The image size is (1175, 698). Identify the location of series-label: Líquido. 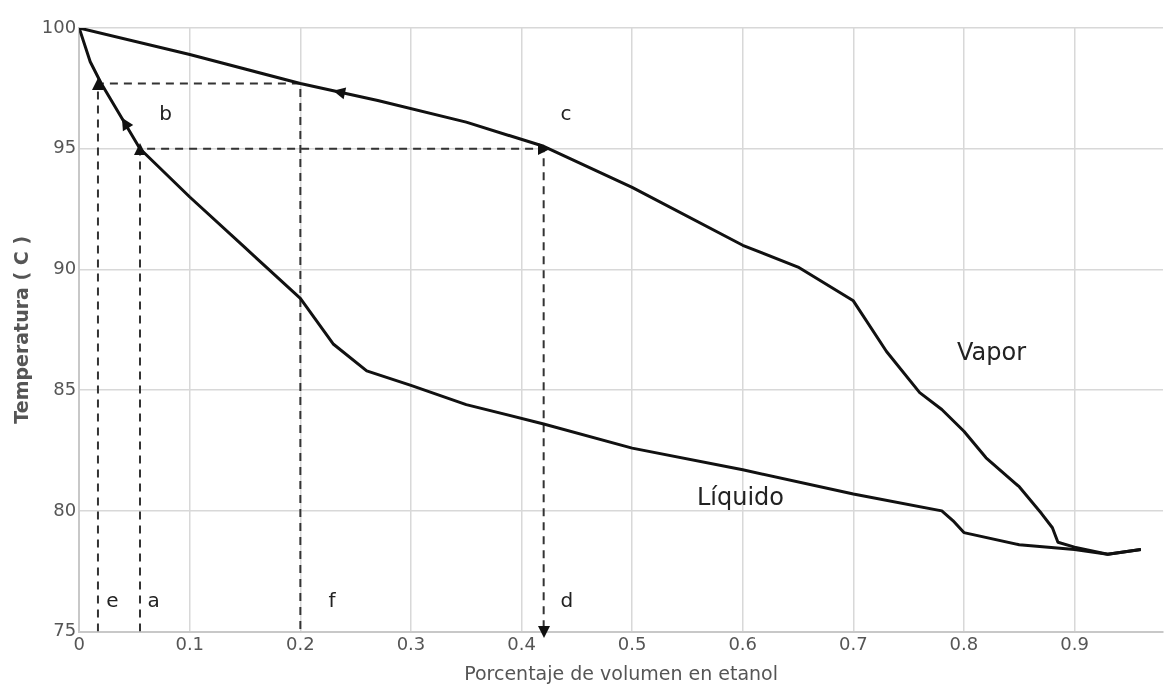
(740, 497).